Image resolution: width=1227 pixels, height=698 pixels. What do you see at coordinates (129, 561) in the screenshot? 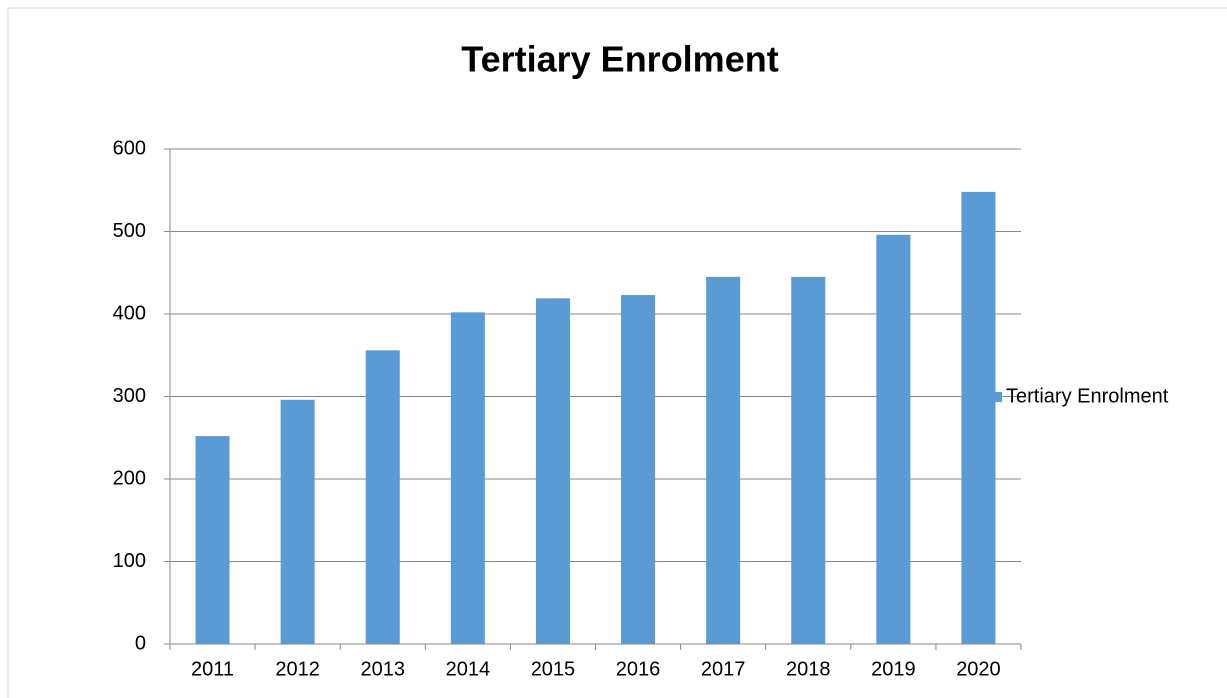
I see `y-tick-label: 100` at bounding box center [129, 561].